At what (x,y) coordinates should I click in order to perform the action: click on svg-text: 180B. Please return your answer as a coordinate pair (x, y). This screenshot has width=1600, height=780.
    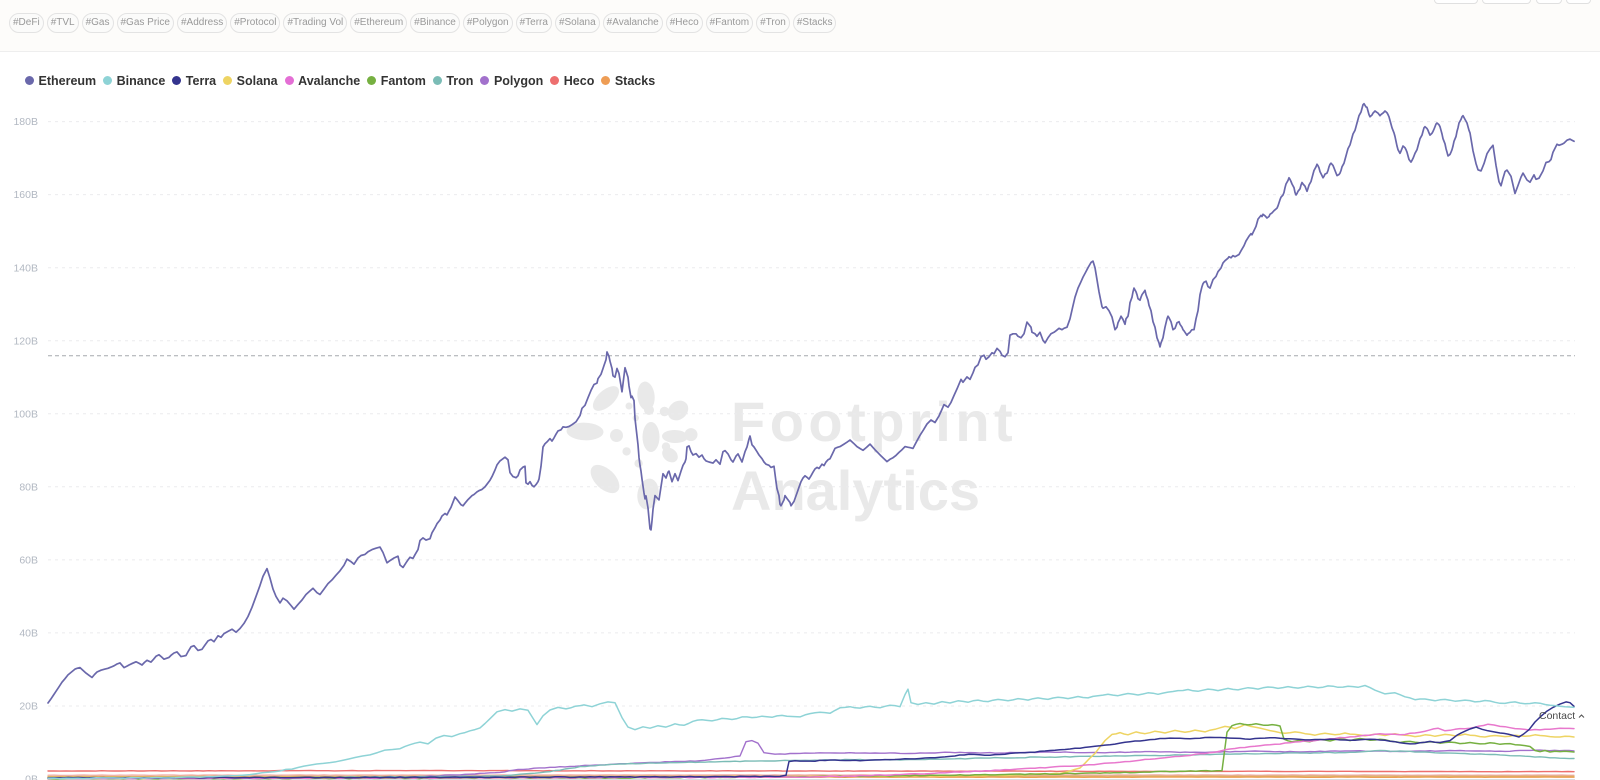
    Looking at the image, I should click on (25, 122).